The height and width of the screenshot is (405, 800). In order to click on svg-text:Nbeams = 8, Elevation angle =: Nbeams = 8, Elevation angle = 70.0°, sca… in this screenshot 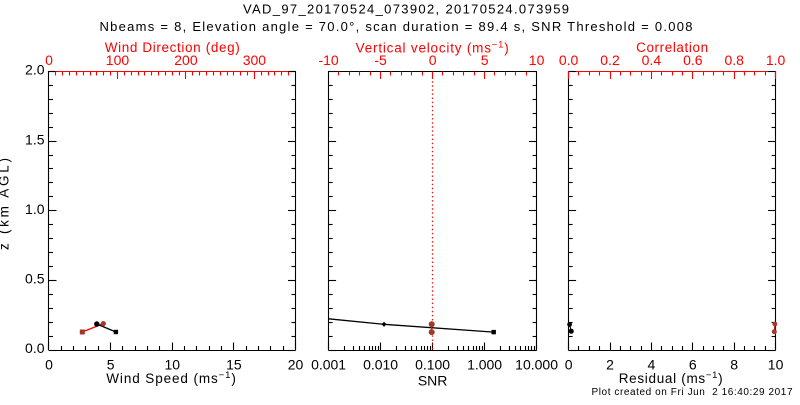, I will do `click(396, 26)`.